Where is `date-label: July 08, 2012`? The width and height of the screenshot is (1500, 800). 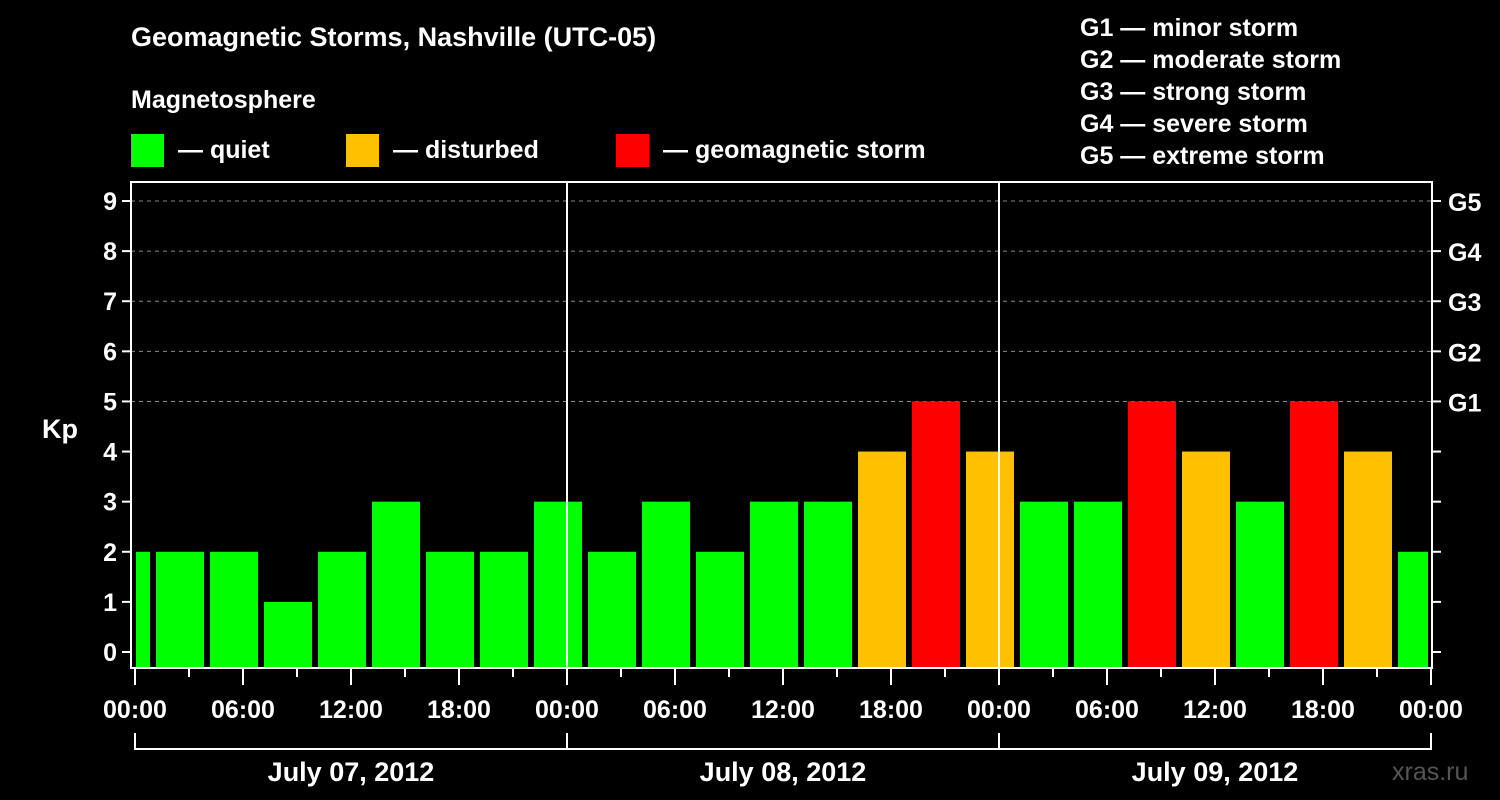
date-label: July 08, 2012 is located at coordinates (783, 772).